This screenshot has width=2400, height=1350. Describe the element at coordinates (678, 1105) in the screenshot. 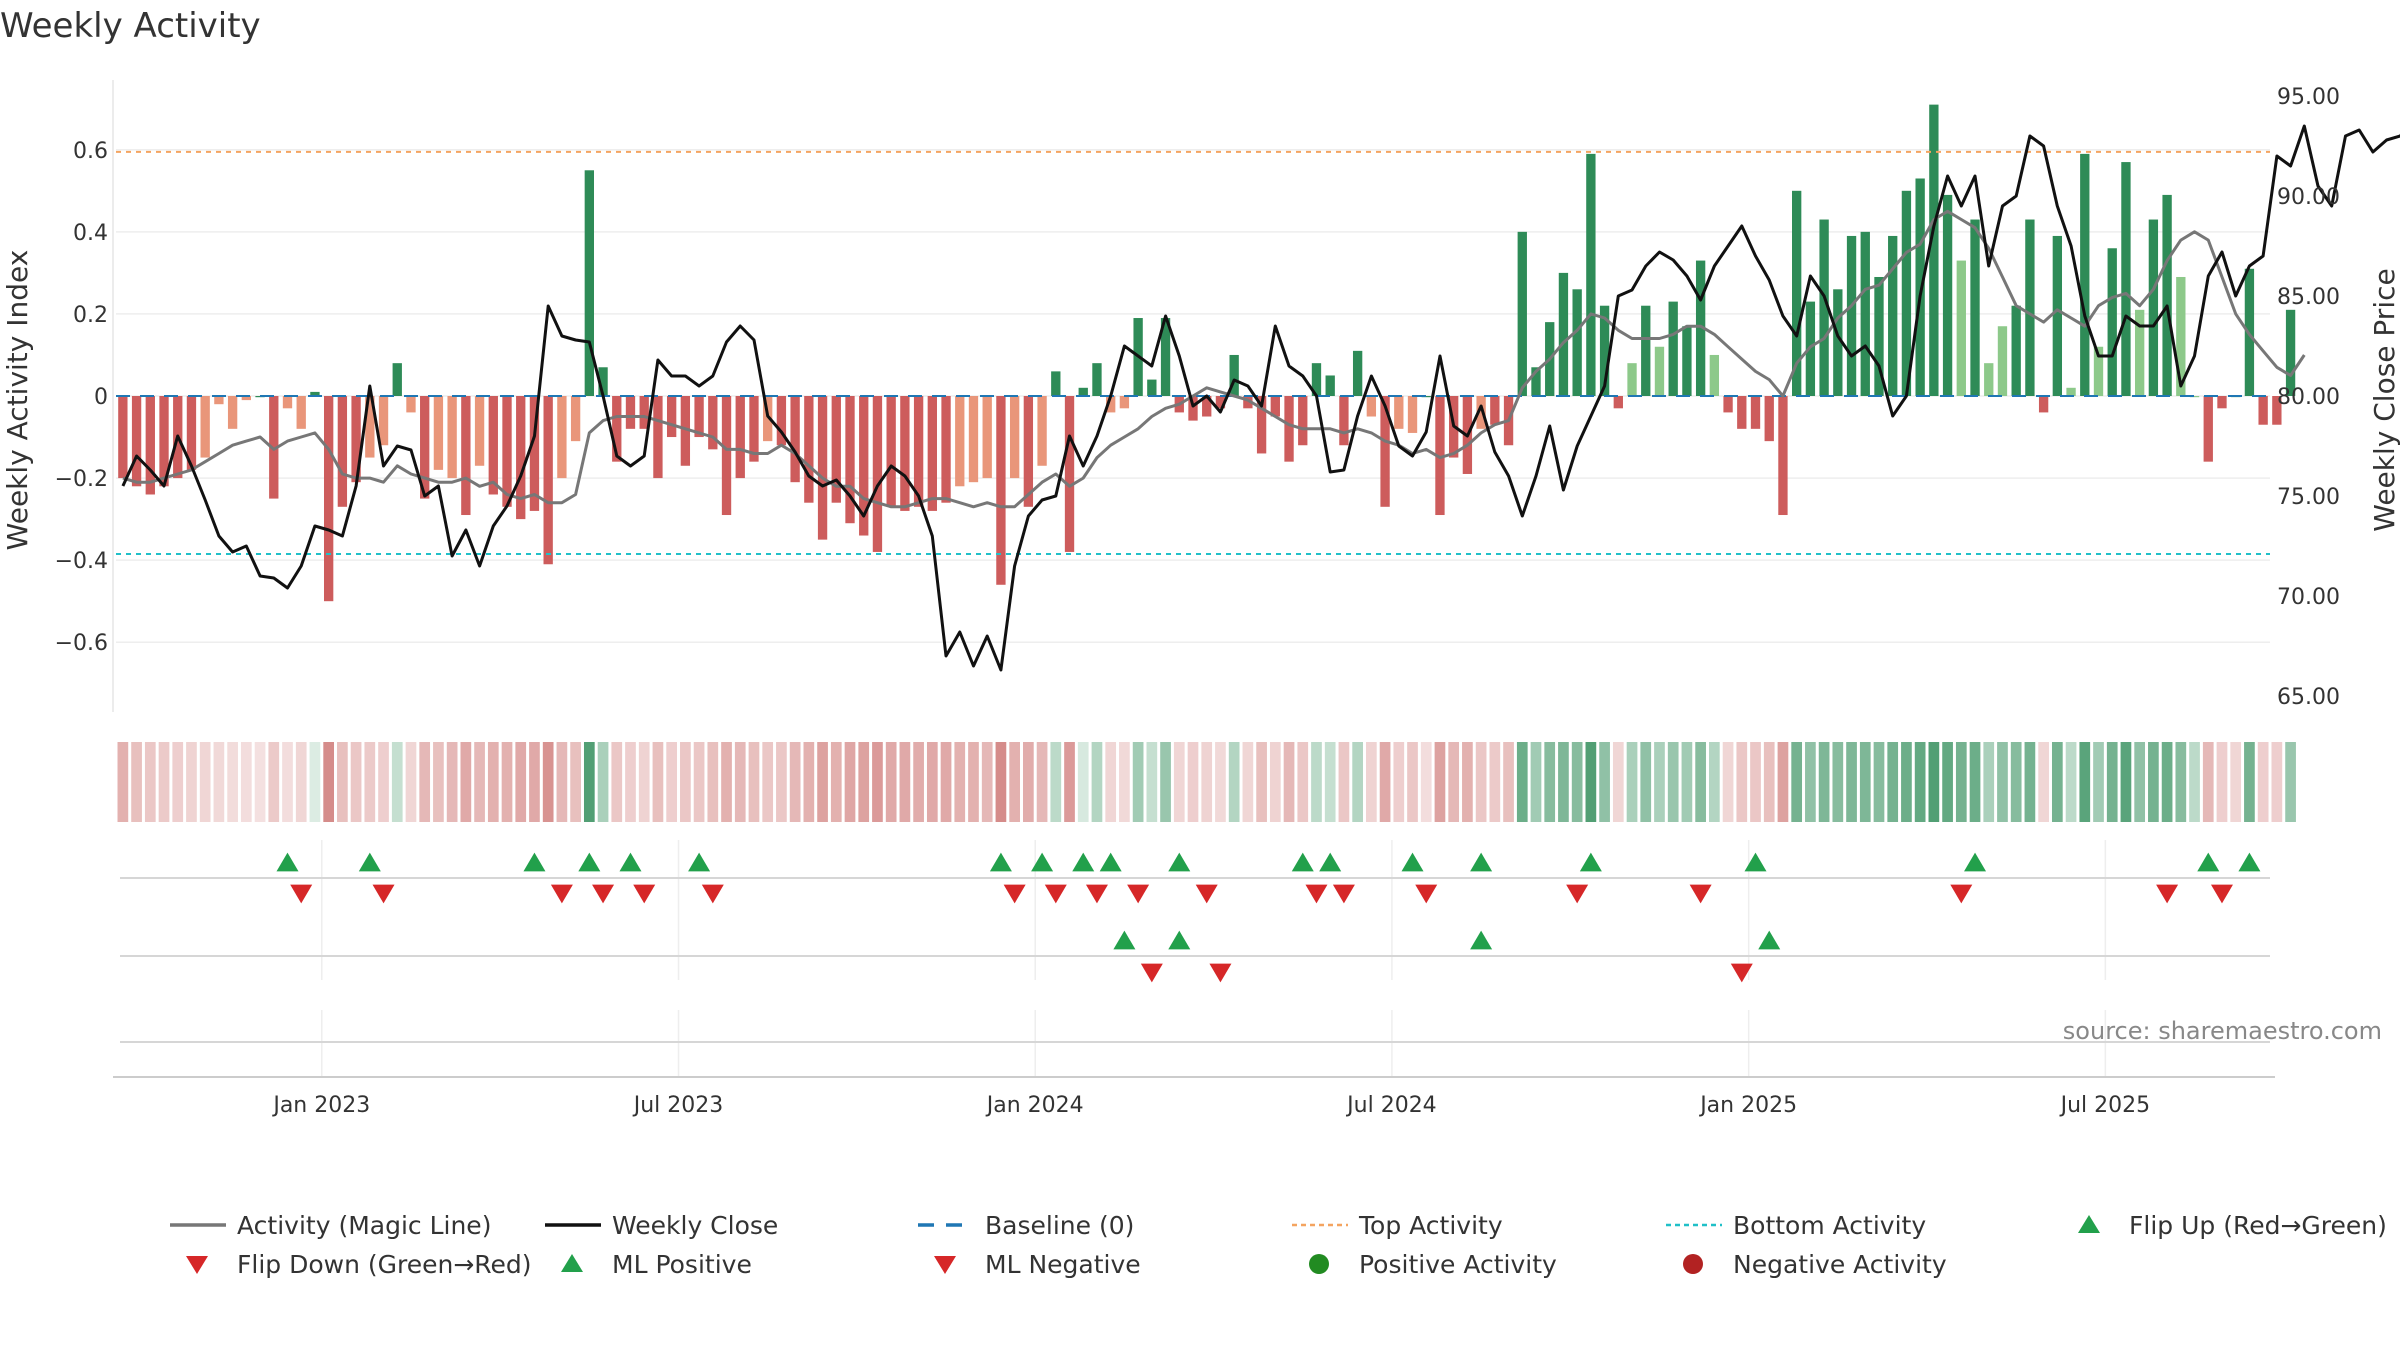

I see `x-tick-label: Jul 2023` at that location.